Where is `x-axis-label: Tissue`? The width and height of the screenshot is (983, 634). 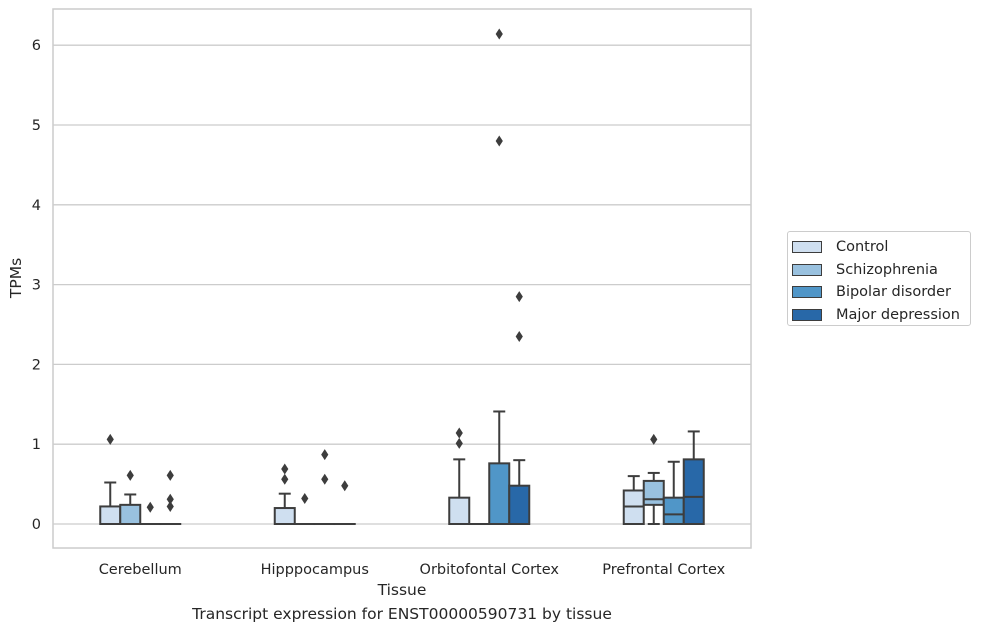
x-axis-label: Tissue is located at coordinates (402, 590).